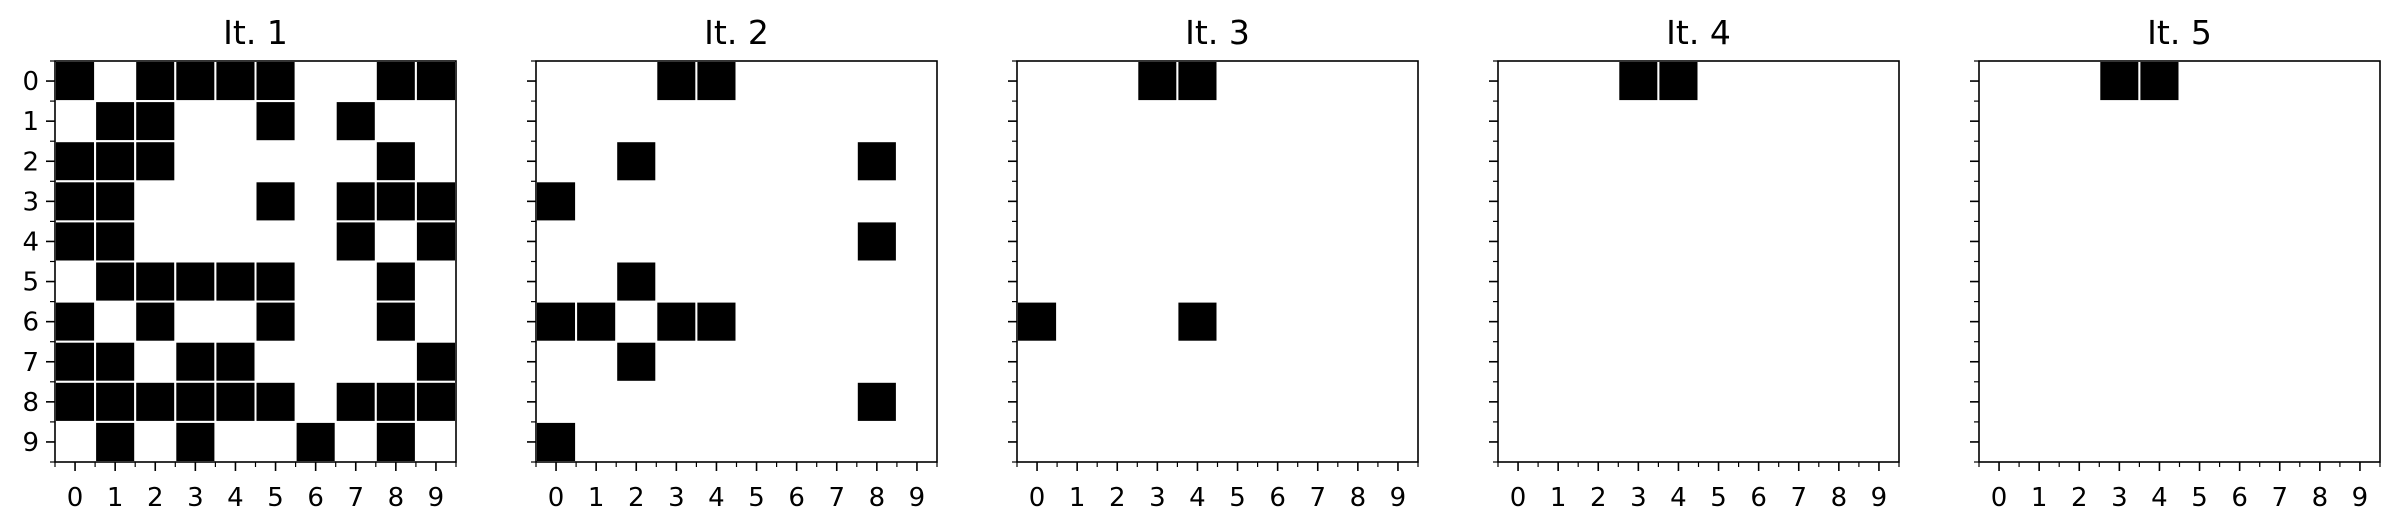  Describe the element at coordinates (30, 323) in the screenshot. I see `y-tick-label: 6` at that location.